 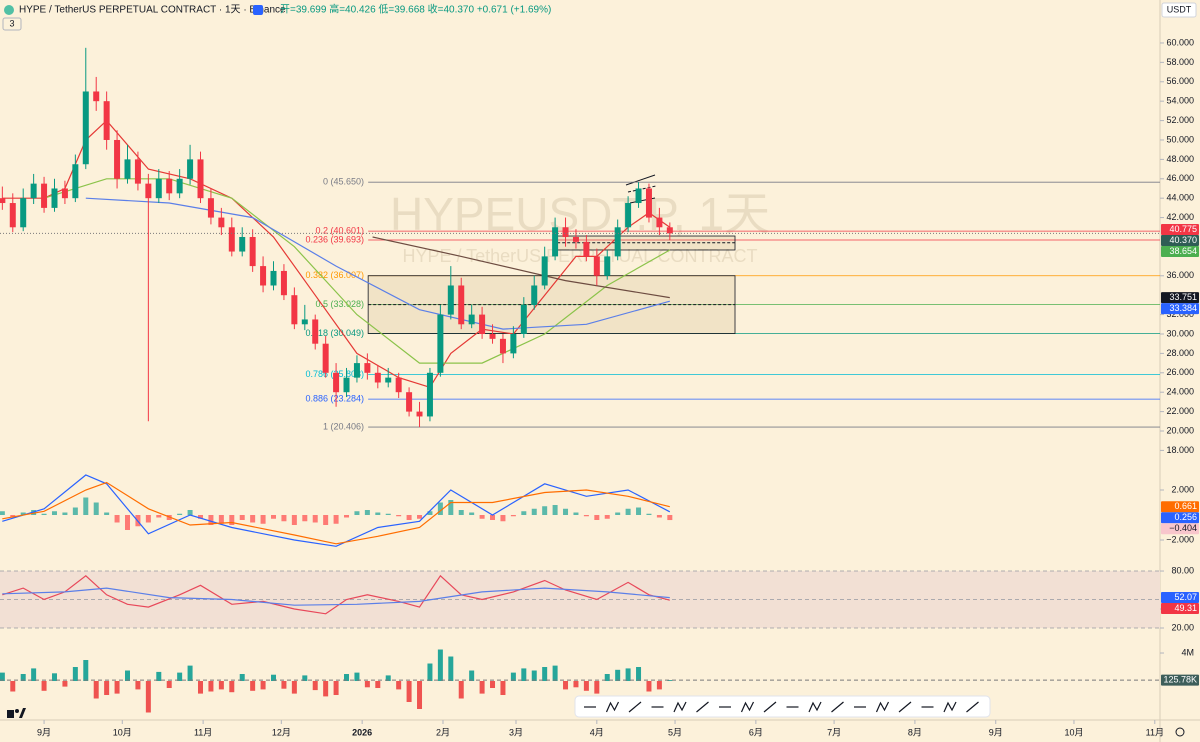 What do you see at coordinates (756, 732) in the screenshot?
I see `x-tick-label: 6月` at bounding box center [756, 732].